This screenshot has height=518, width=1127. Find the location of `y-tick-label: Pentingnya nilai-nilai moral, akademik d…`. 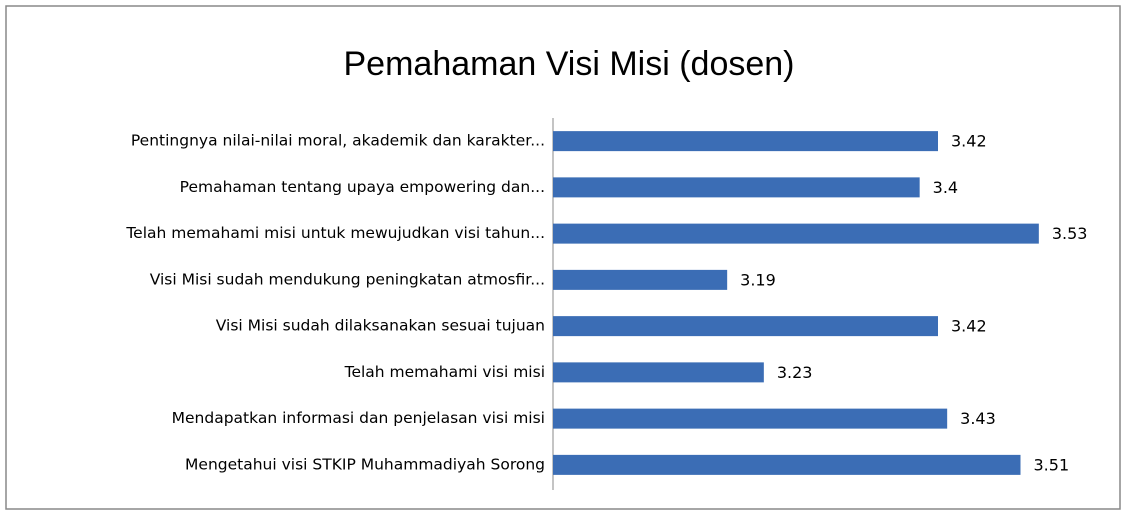

y-tick-label: Pentingnya nilai-nilai moral, akademik d… is located at coordinates (338, 141).